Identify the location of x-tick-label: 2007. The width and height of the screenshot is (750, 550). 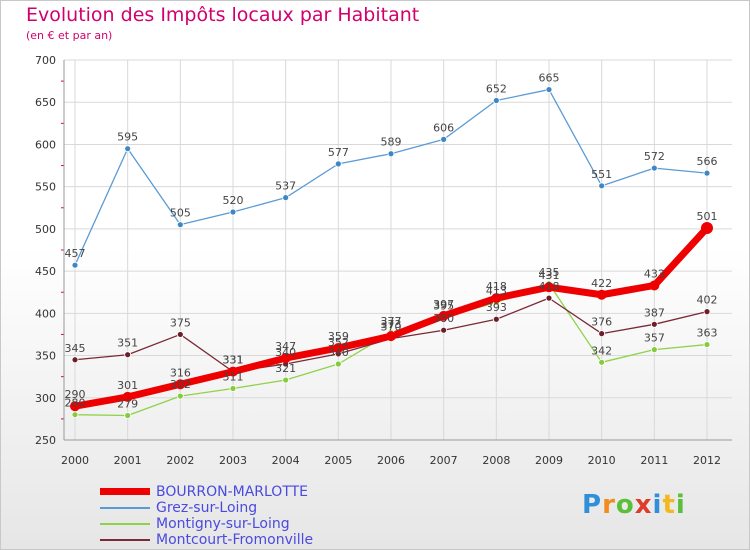
(444, 460).